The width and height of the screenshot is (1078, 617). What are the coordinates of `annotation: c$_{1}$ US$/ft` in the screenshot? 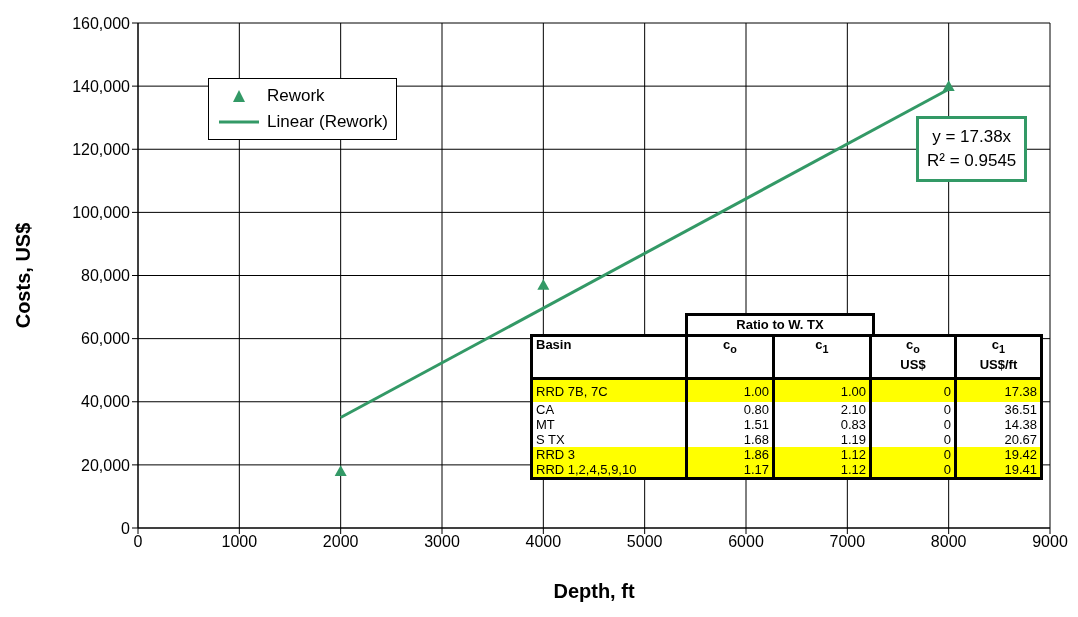 It's located at (998, 357).